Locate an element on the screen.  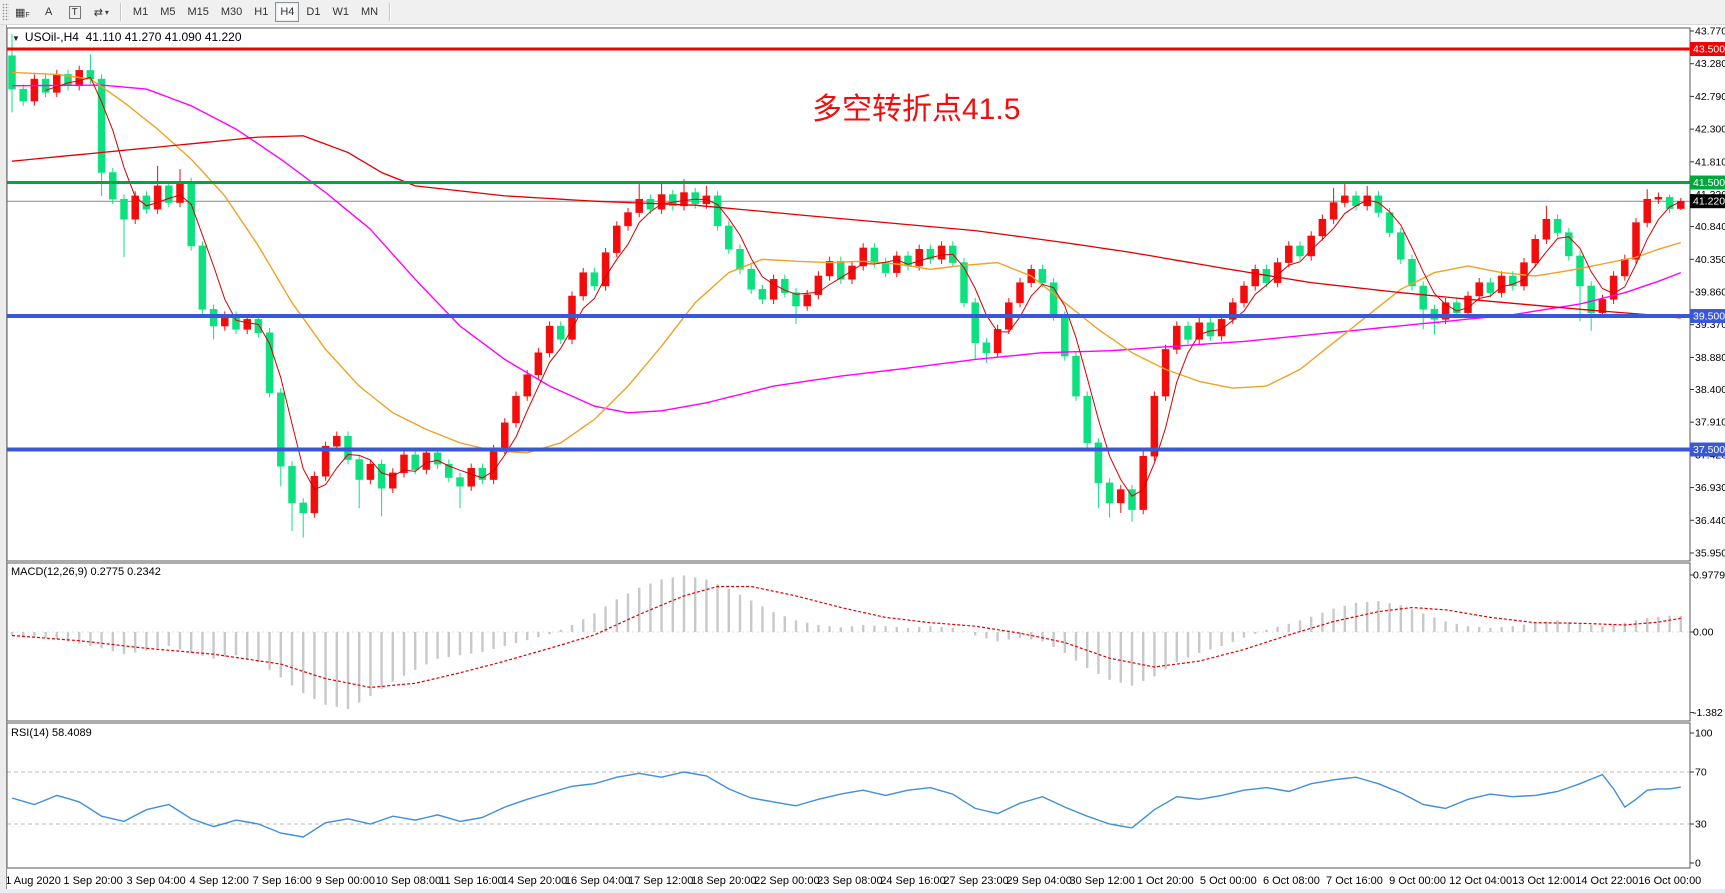
timeframe-m1-button: M1 is located at coordinates (140, 12).